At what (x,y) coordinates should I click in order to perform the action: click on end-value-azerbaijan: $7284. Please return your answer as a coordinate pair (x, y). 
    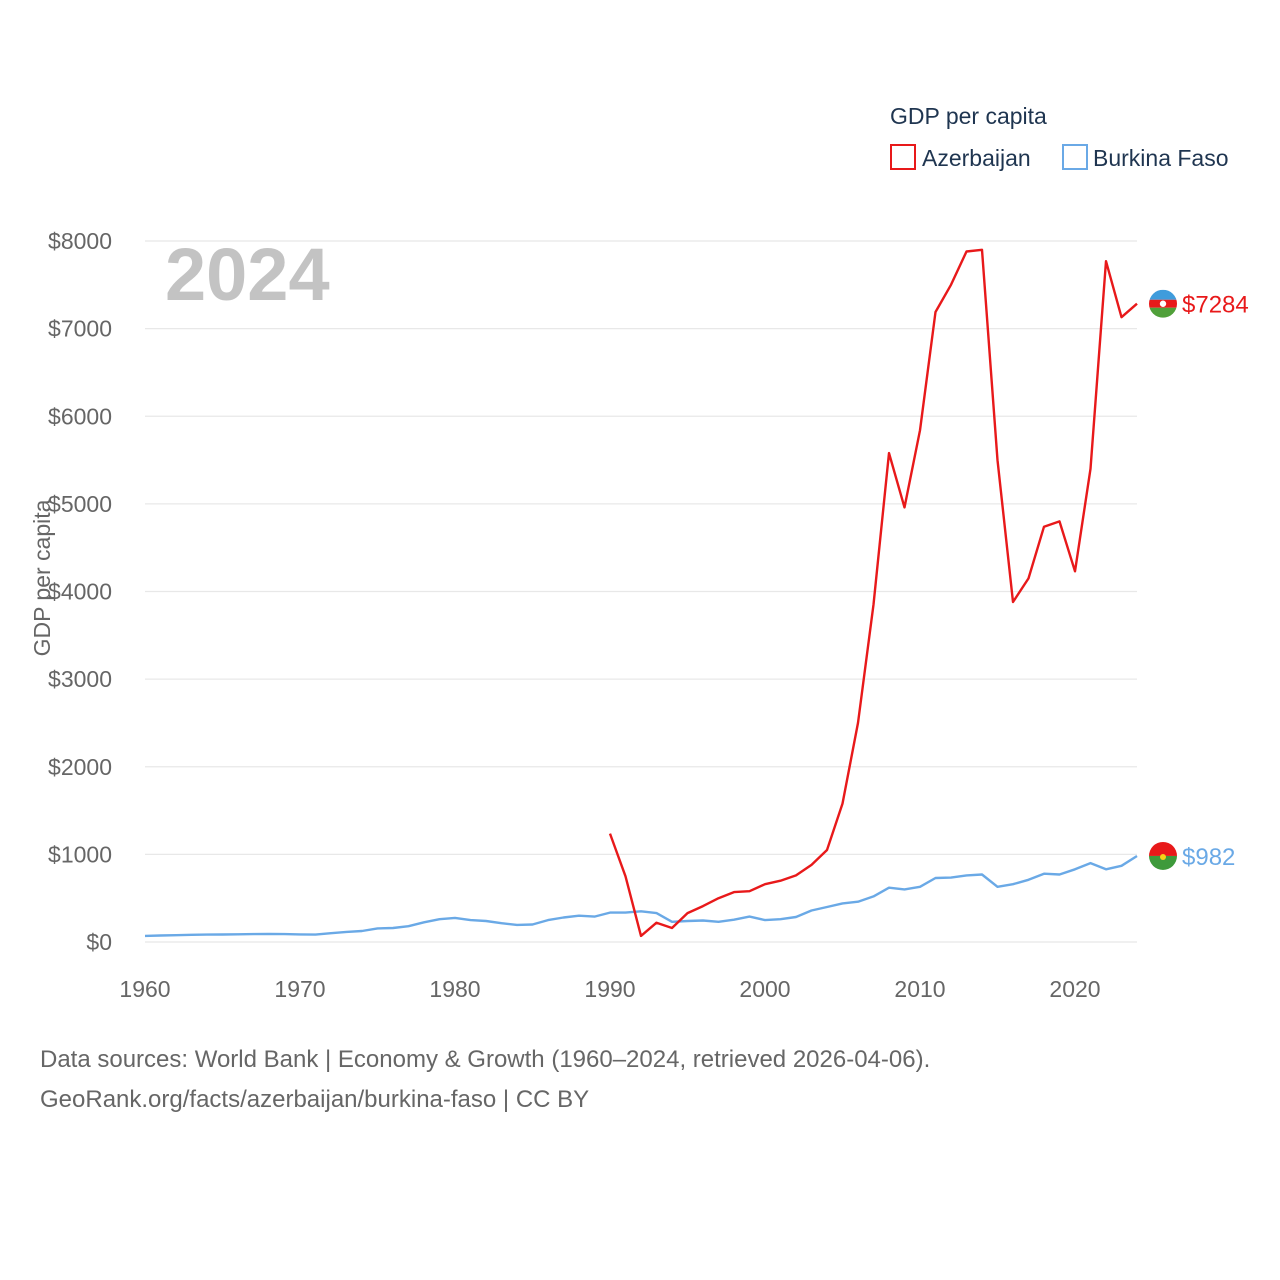
    Looking at the image, I should click on (1215, 305).